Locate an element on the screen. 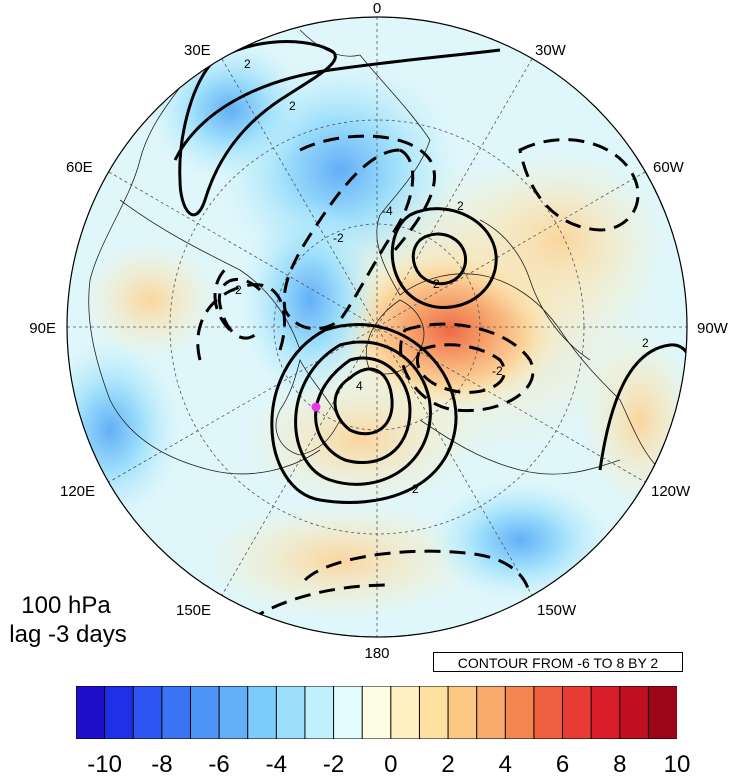  lon-label-top: 0 is located at coordinates (377, 8).